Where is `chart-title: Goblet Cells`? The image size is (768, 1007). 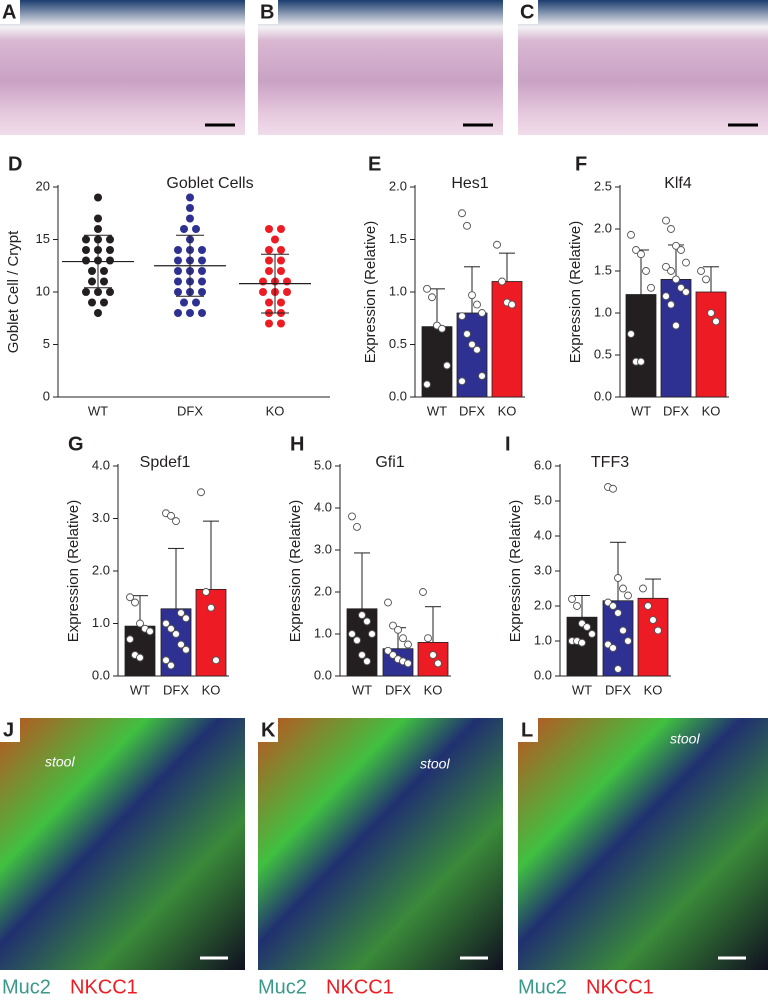 chart-title: Goblet Cells is located at coordinates (209, 183).